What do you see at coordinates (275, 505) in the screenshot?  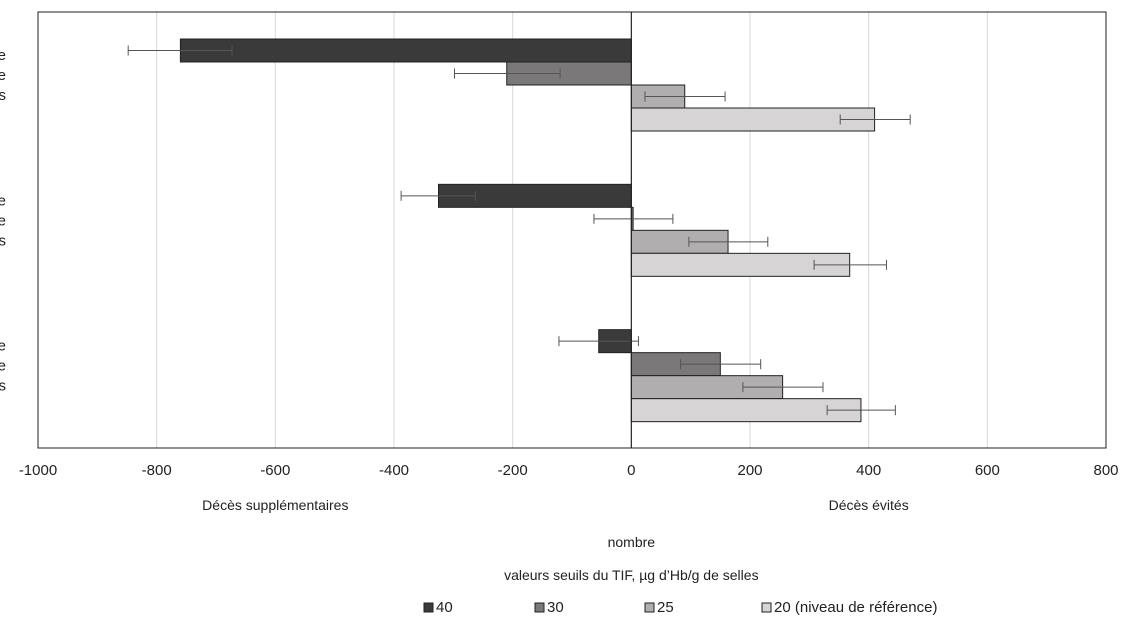 I see `left-caption: Décès supplémentaires` at bounding box center [275, 505].